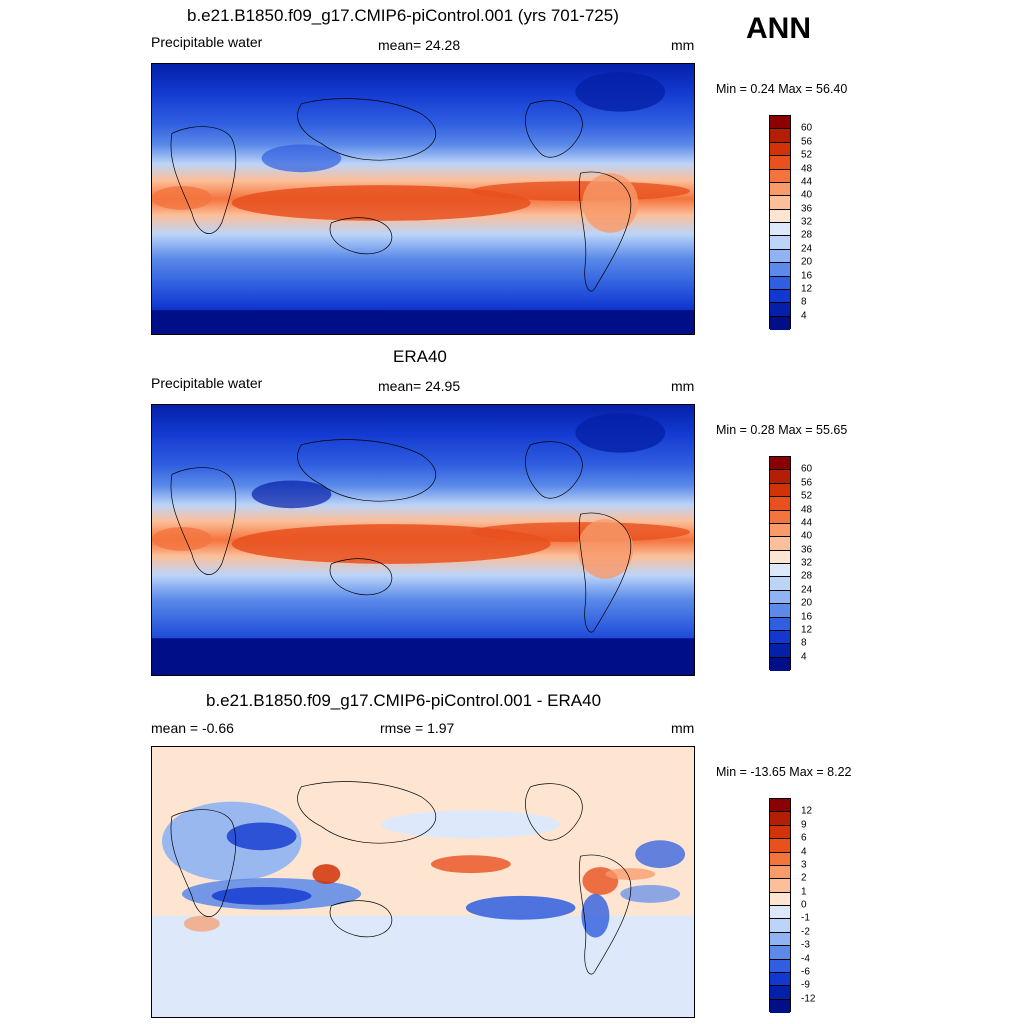  I want to click on panel2-variable-label: Precipitable water, so click(207, 383).